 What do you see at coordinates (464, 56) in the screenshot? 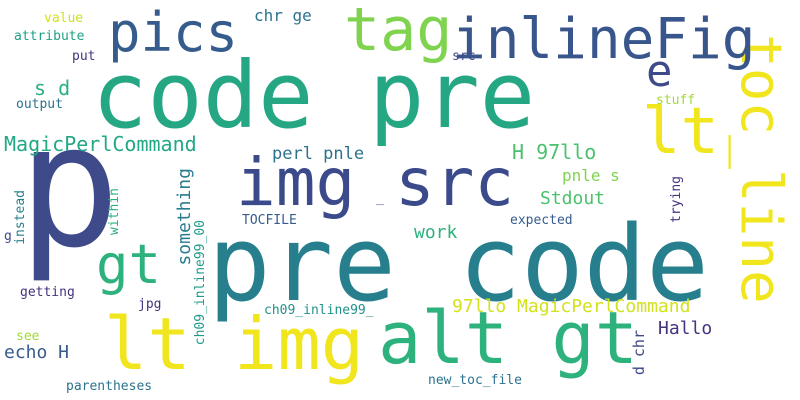
I see `word-src: src` at bounding box center [464, 56].